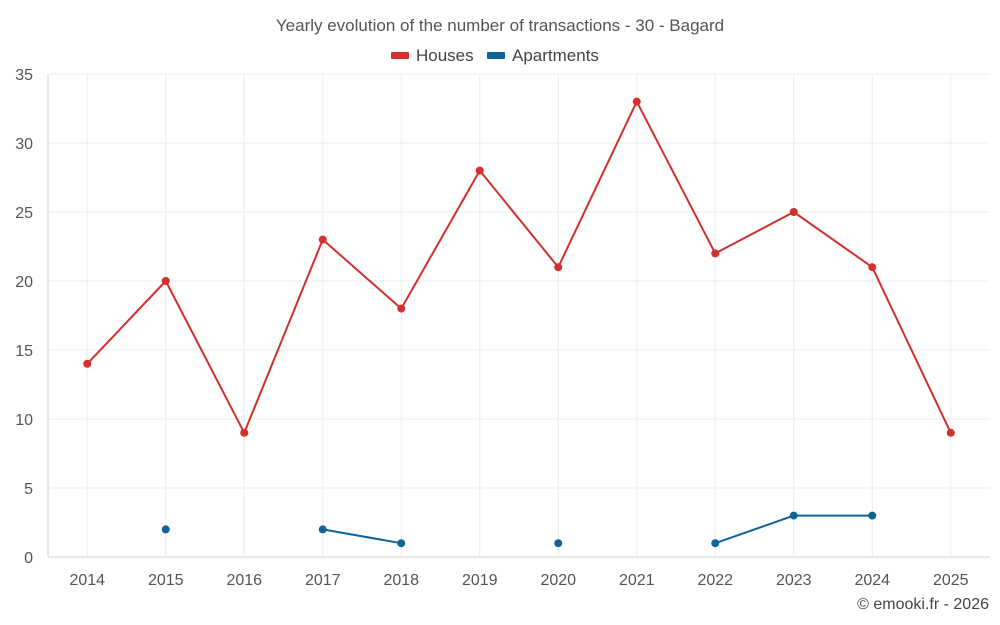 The height and width of the screenshot is (625, 1000). What do you see at coordinates (400, 55) in the screenshot?
I see `legend-swatch-houses` at bounding box center [400, 55].